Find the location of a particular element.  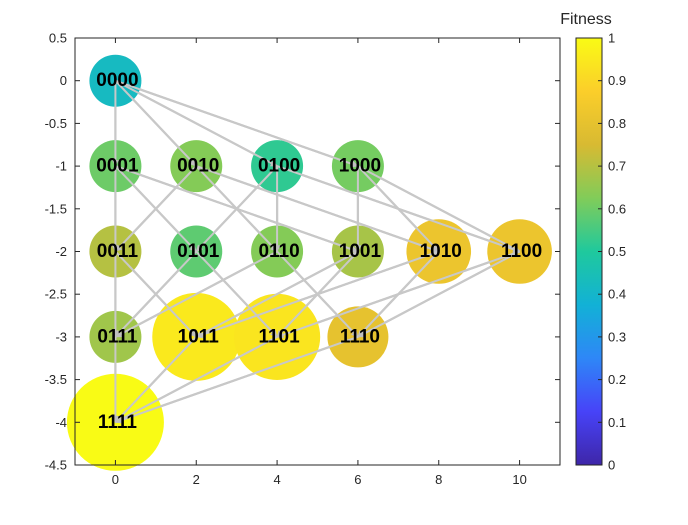

colorbar-tick-label-0.4: 0.4 is located at coordinates (617, 294).